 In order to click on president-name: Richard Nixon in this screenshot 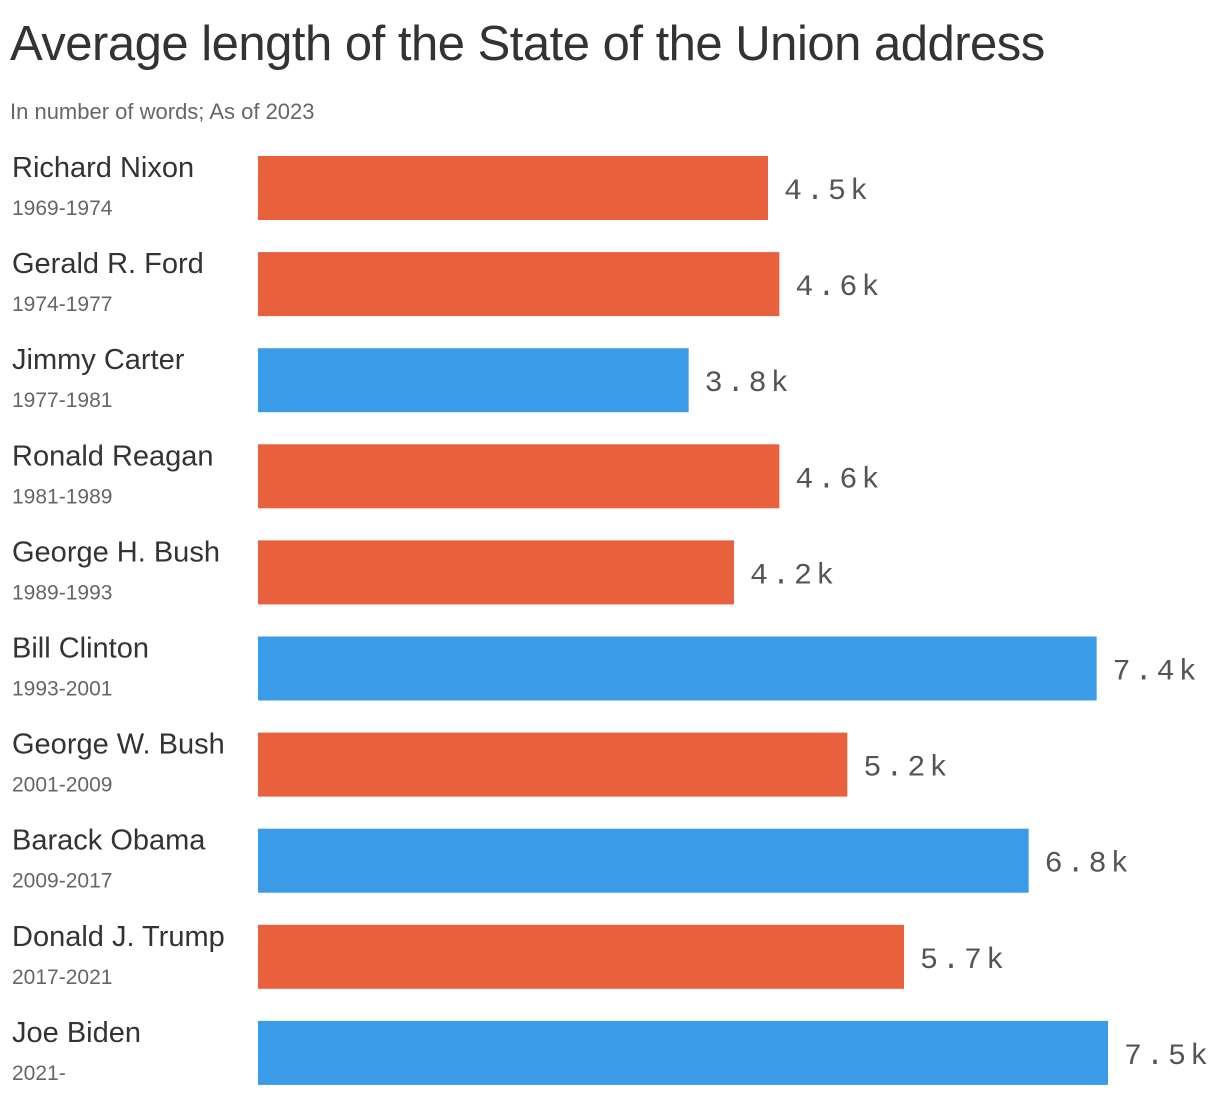, I will do `click(103, 168)`.